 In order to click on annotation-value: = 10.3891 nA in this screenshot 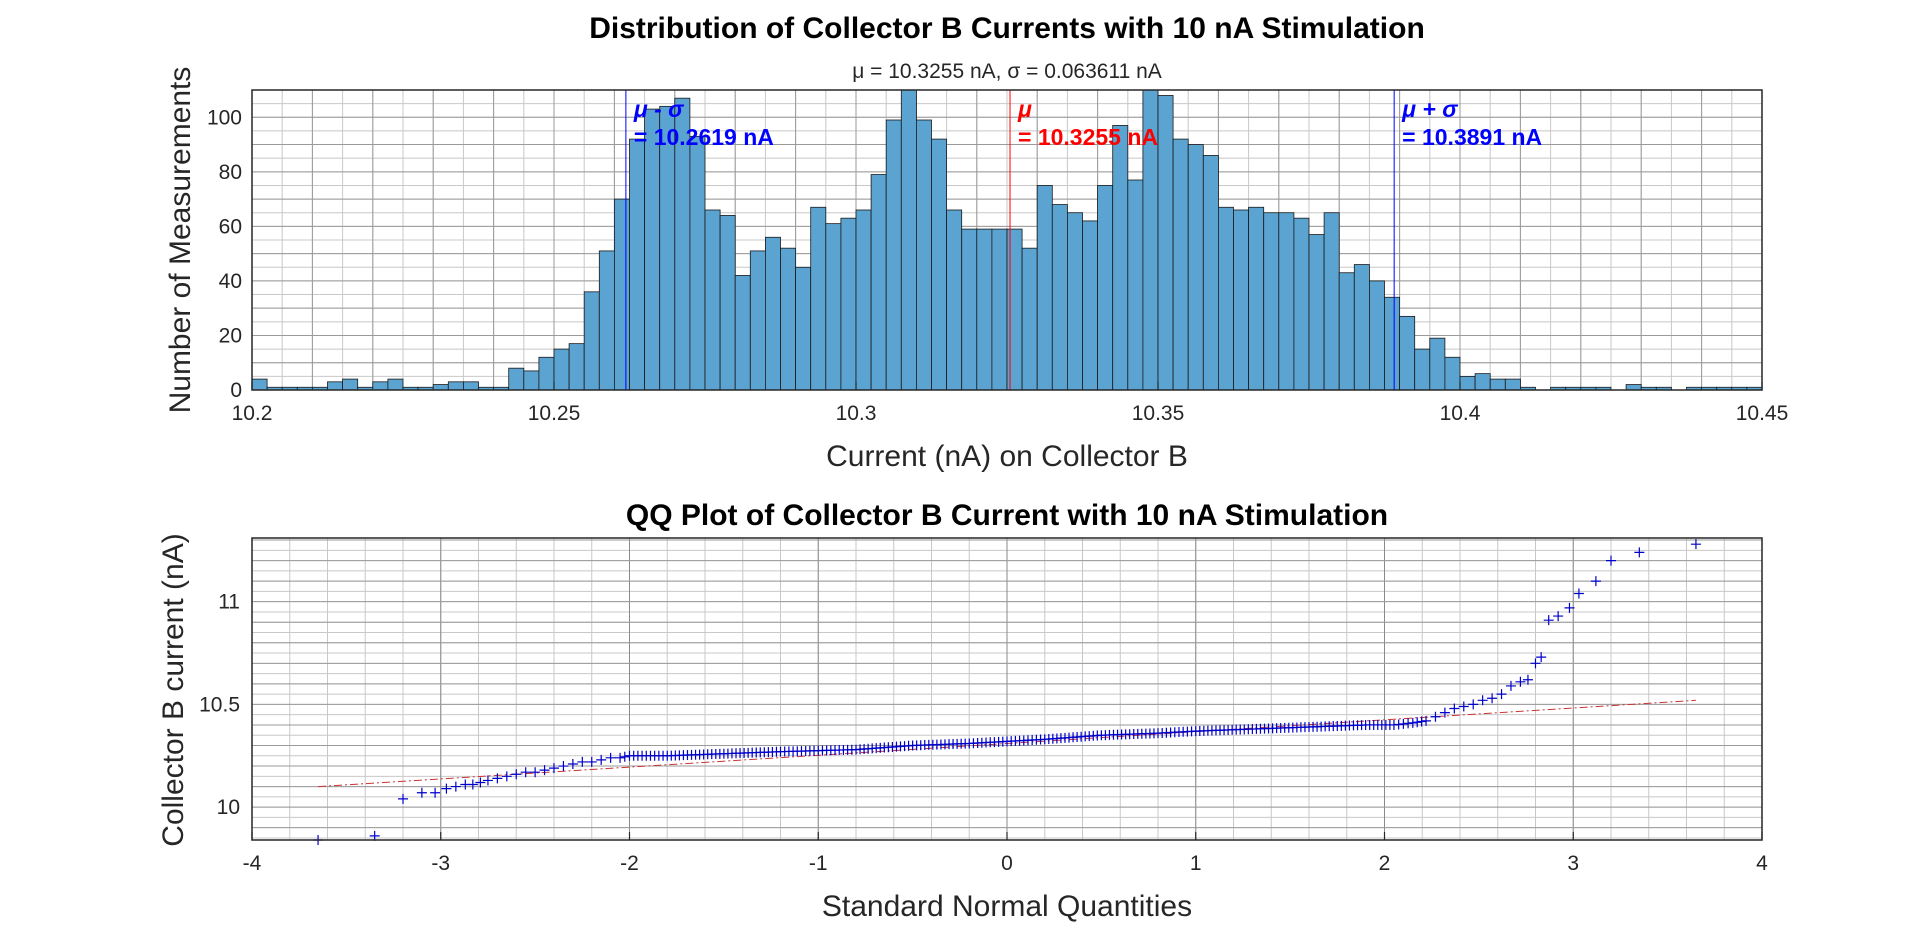, I will do `click(1472, 137)`.